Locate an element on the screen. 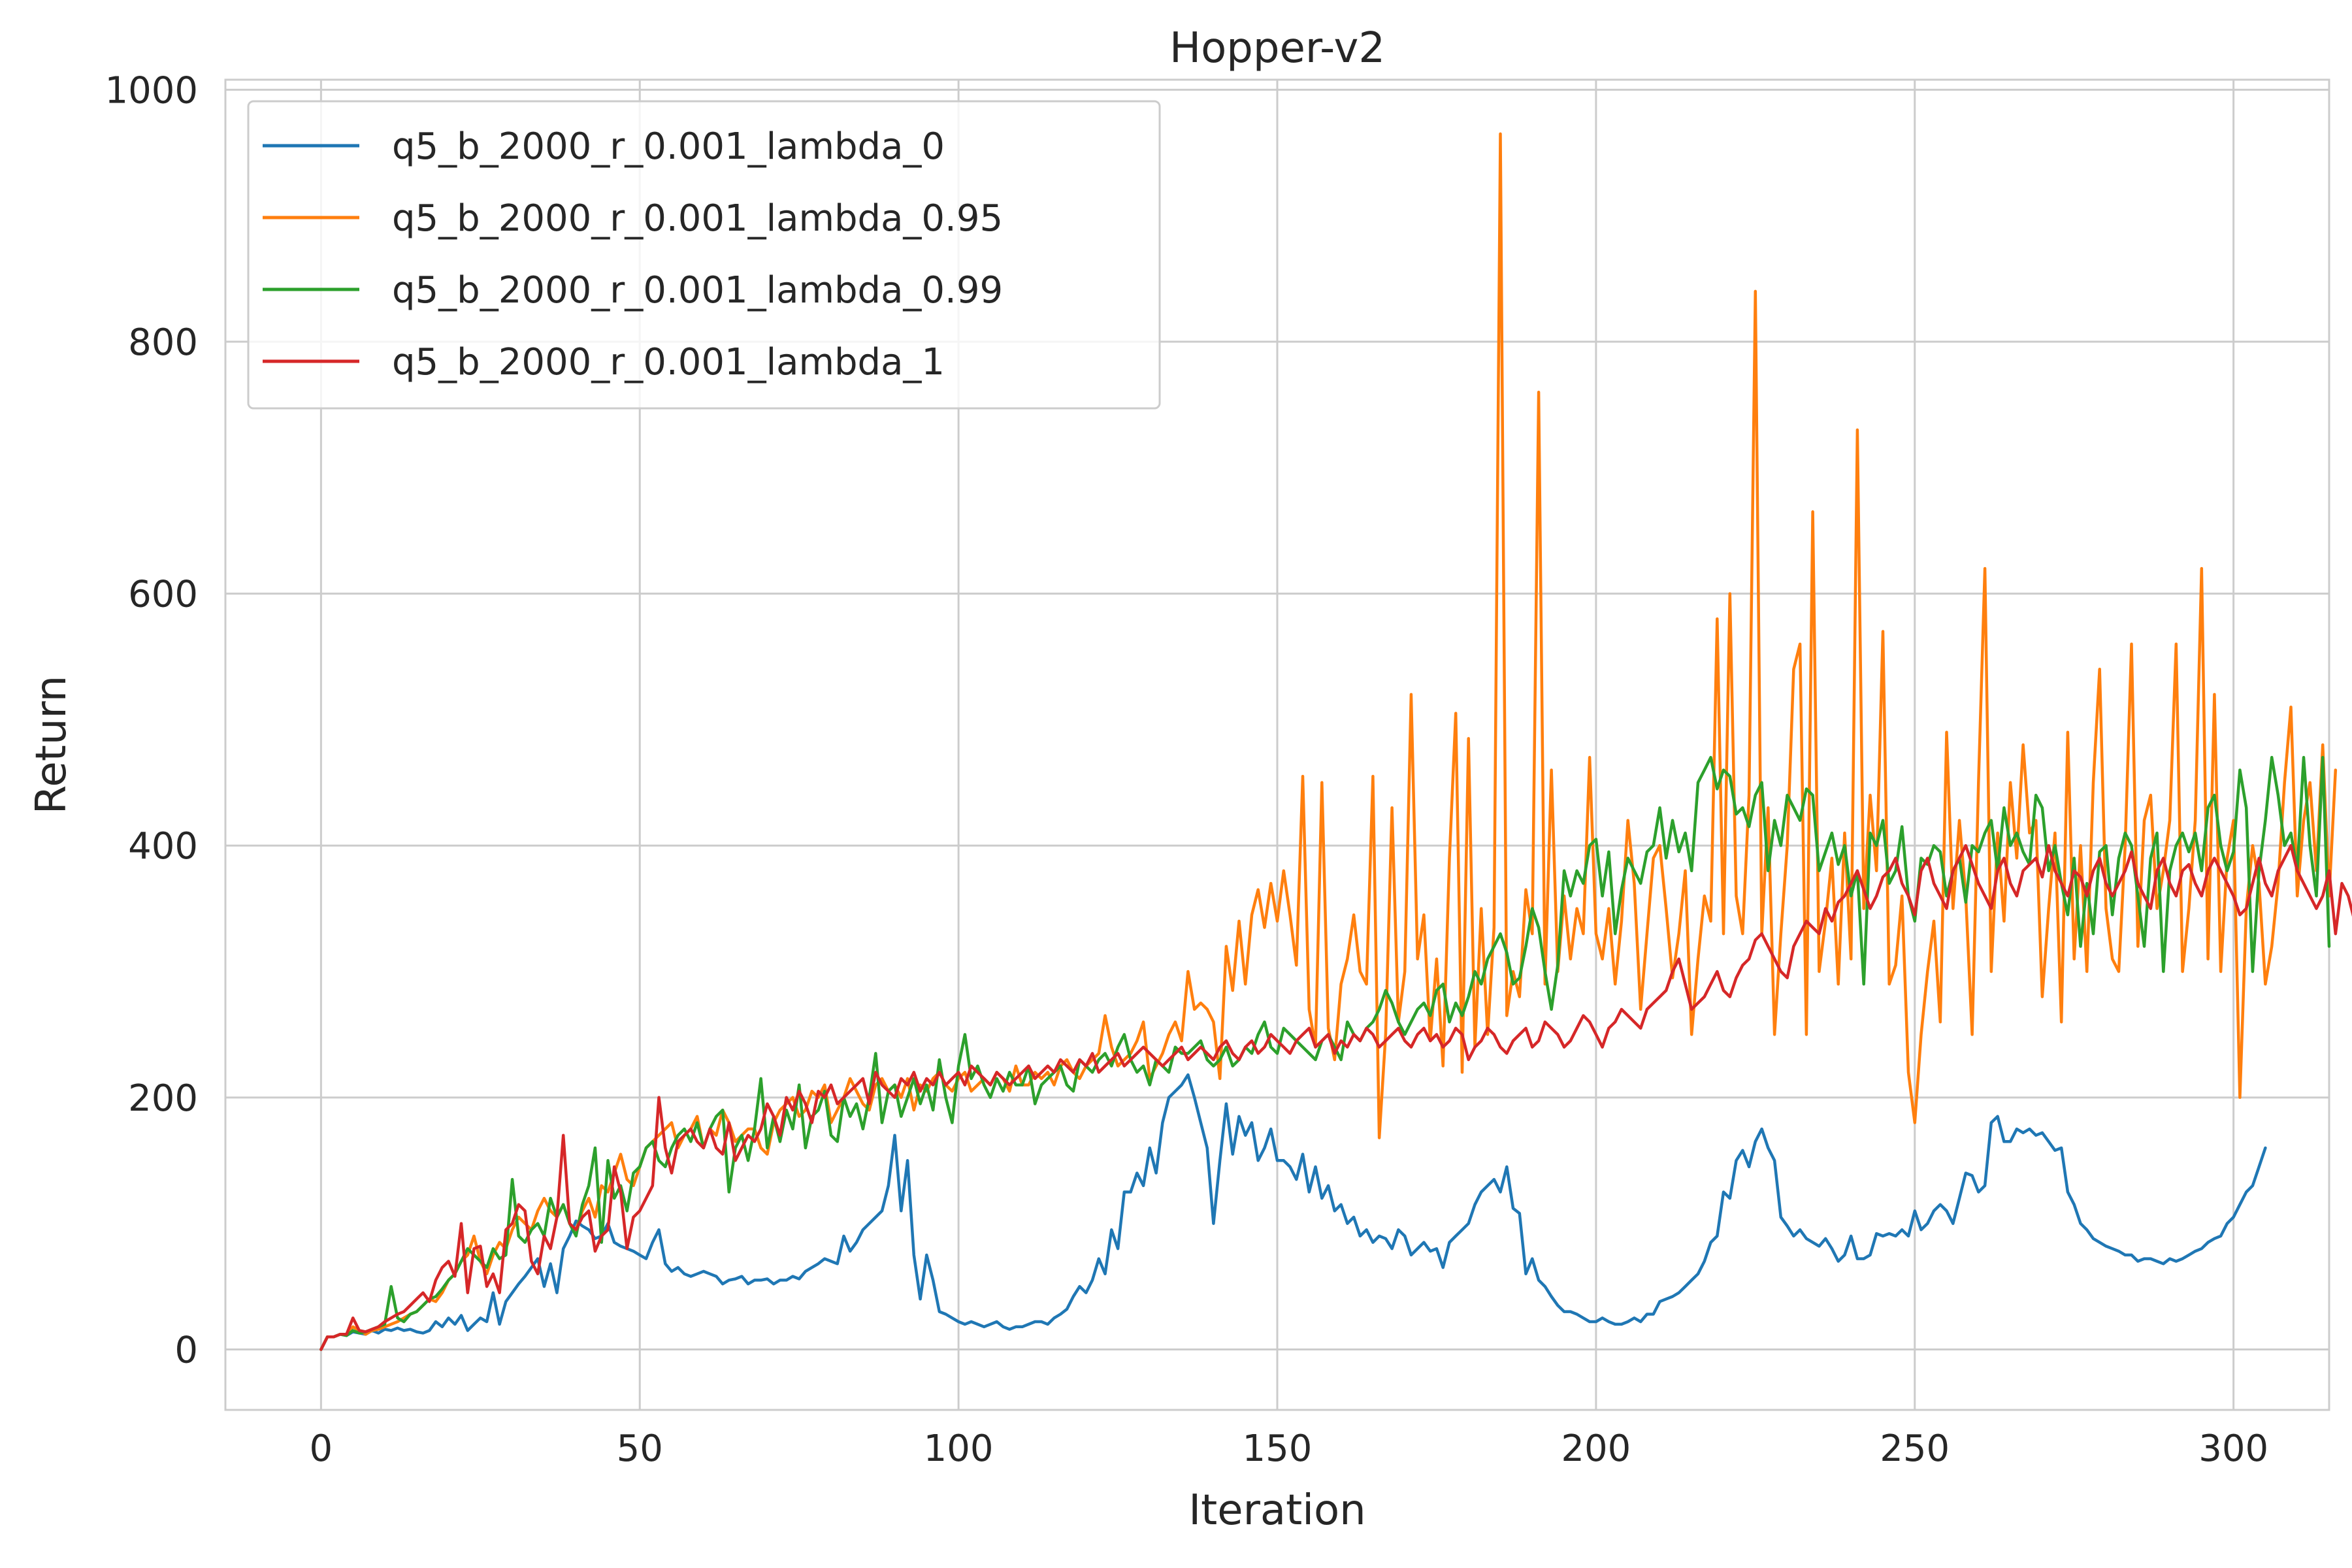  y-tick-label: 800 is located at coordinates (163, 342).